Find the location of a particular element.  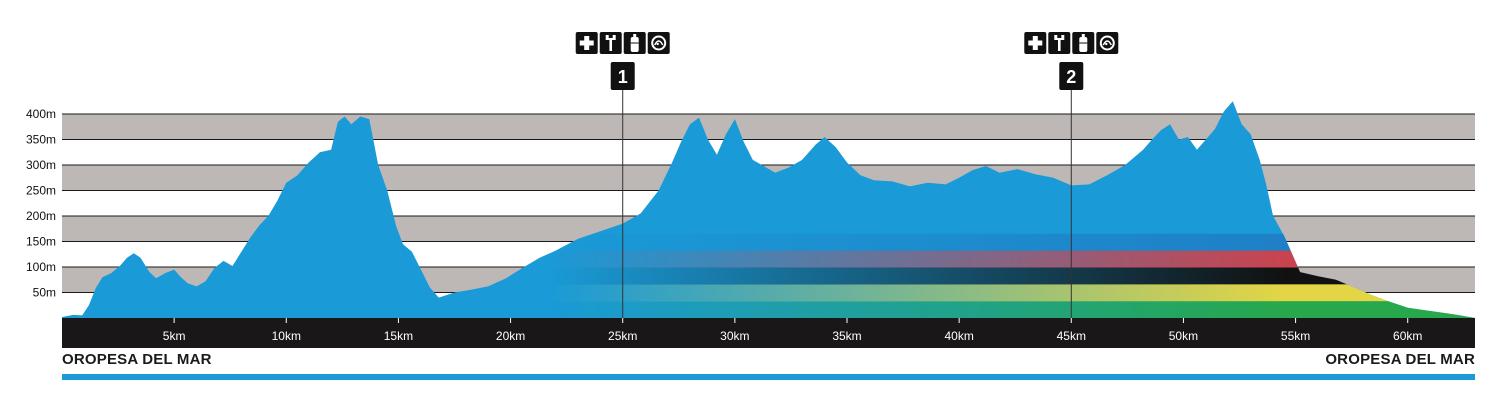

x-tick-label: 10km is located at coordinates (286, 336).